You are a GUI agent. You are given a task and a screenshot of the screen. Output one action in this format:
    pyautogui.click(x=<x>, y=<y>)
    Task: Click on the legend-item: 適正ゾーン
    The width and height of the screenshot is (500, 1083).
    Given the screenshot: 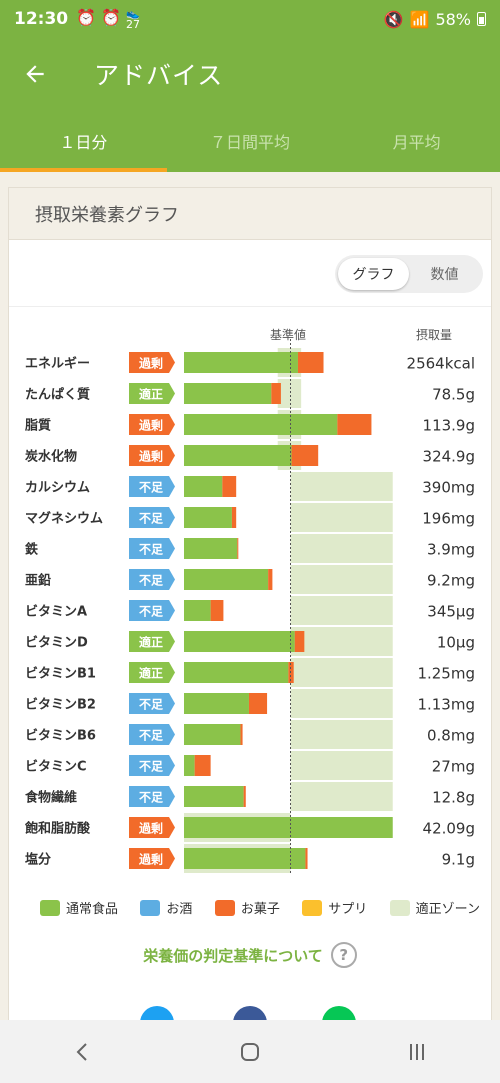 What is the action you would take?
    pyautogui.click(x=434, y=907)
    